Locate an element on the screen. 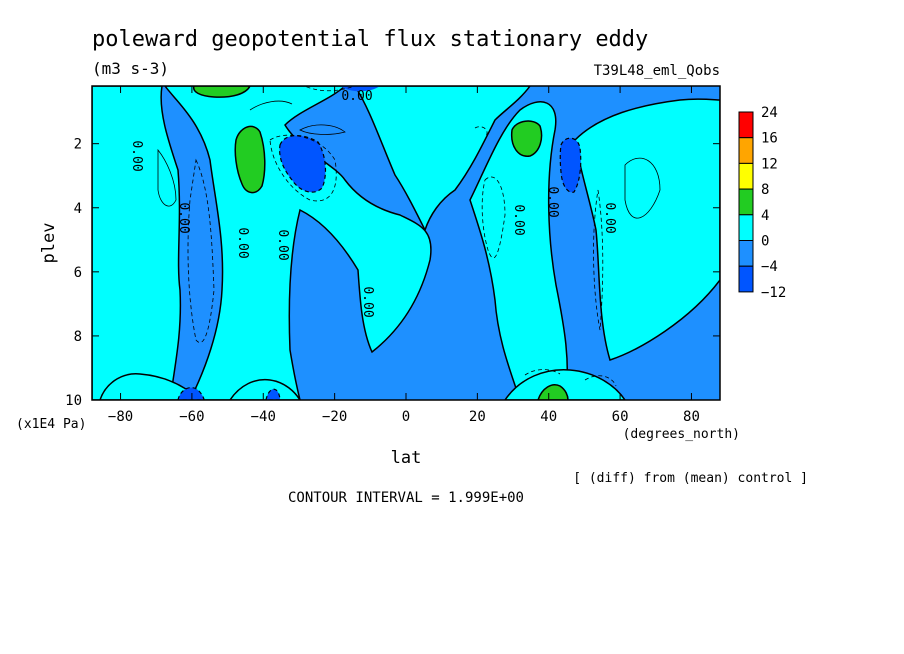 The image size is (904, 654). x-tick-label: 80 is located at coordinates (691, 417).